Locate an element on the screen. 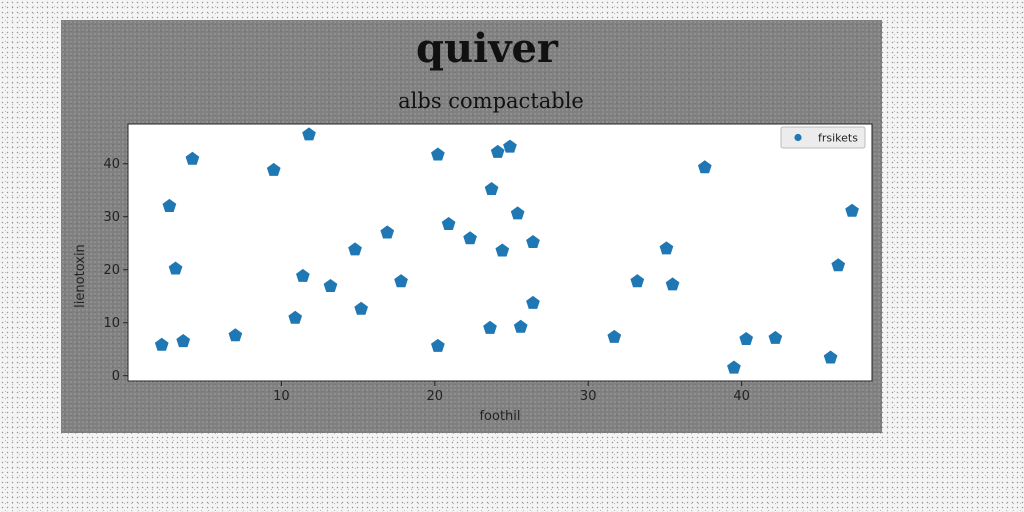 Image resolution: width=1024 pixels, height=512 pixels. y-tick-label: 40 is located at coordinates (111, 164).